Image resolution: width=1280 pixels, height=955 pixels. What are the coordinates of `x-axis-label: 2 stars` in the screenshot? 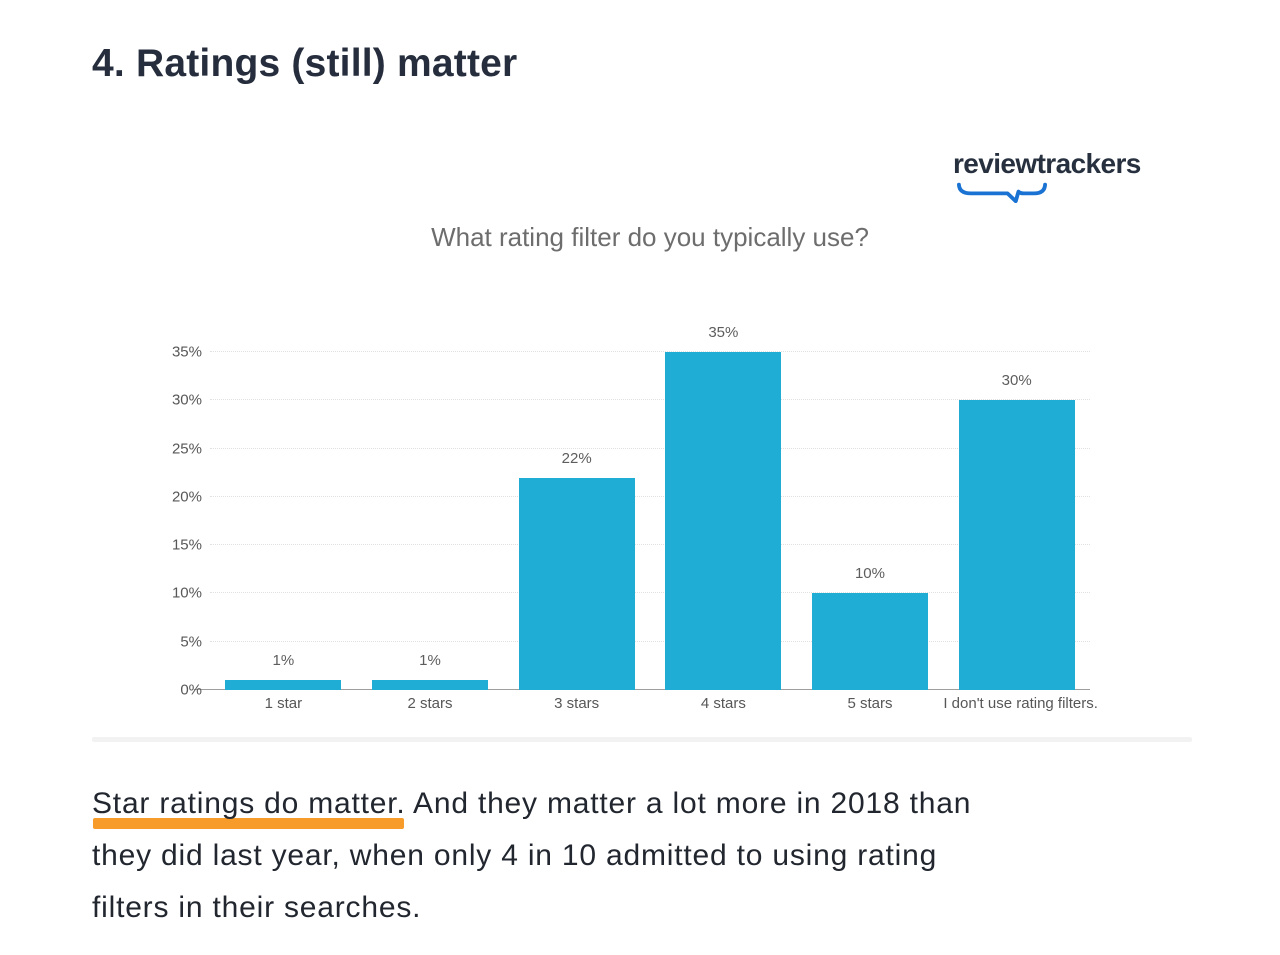 It's located at (430, 703).